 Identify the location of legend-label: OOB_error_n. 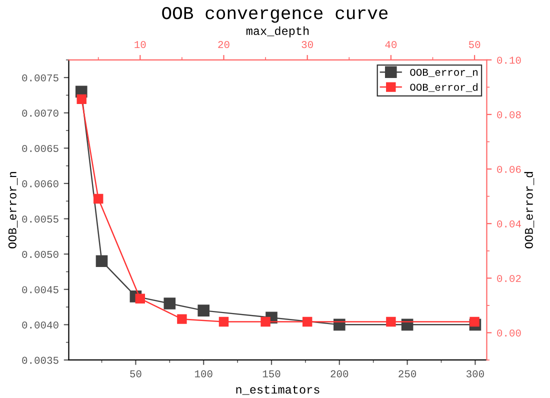
(444, 72).